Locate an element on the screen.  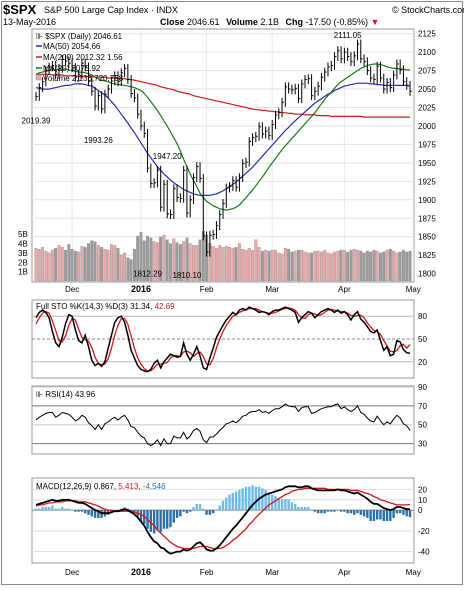
price-y-tick-label: 1850 is located at coordinates (427, 237).